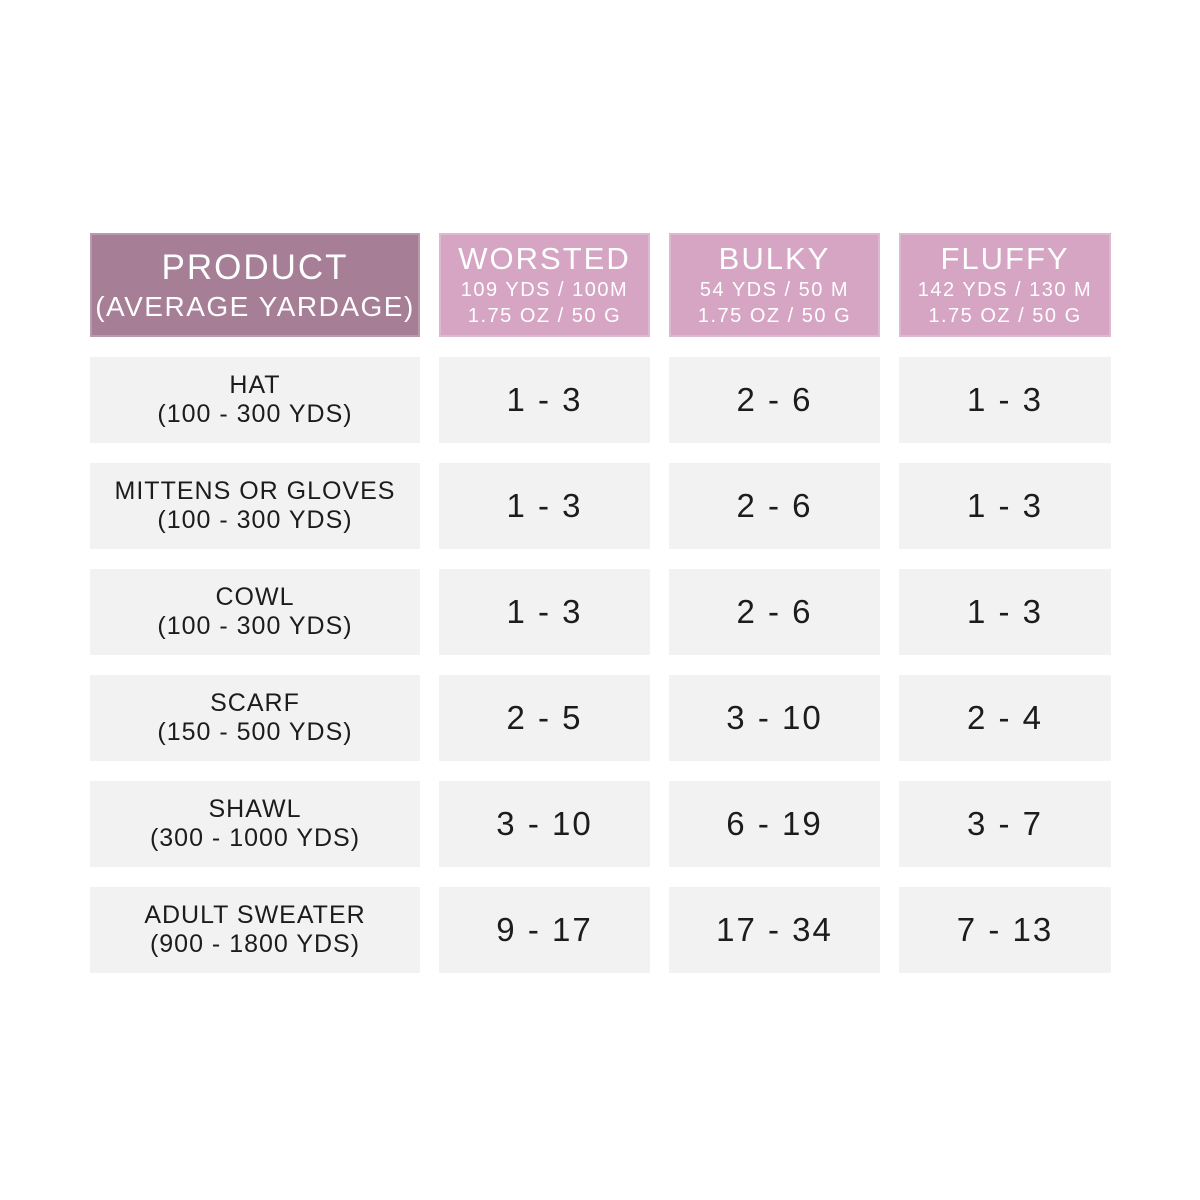 Image resolution: width=1200 pixels, height=1200 pixels. What do you see at coordinates (1005, 289) in the screenshot?
I see `yarn-yardage-spec: 142 YDS / 130 M` at bounding box center [1005, 289].